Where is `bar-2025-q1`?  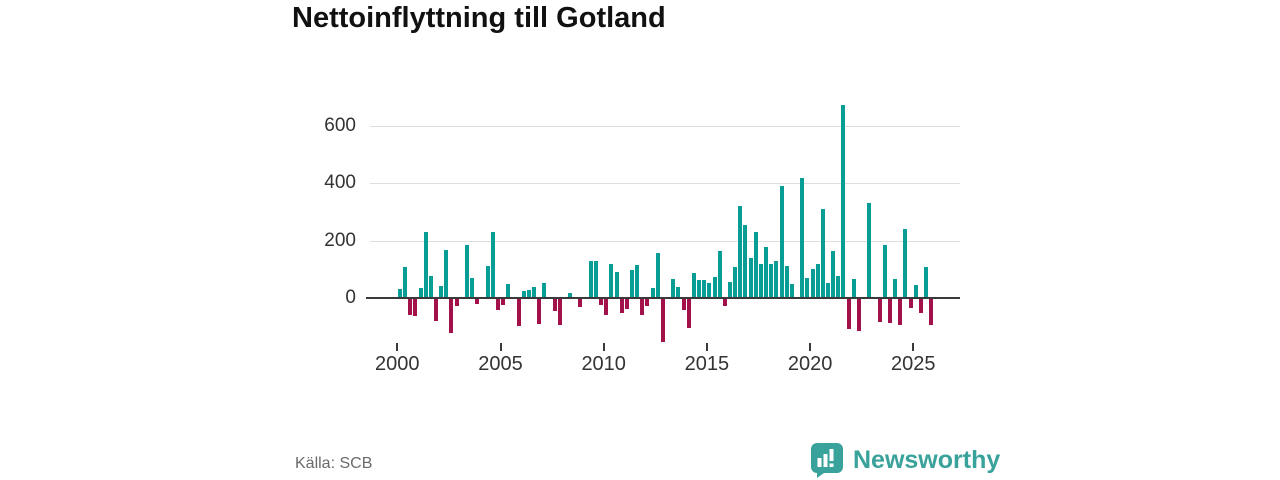
bar-2025-q1 is located at coordinates (915, 291).